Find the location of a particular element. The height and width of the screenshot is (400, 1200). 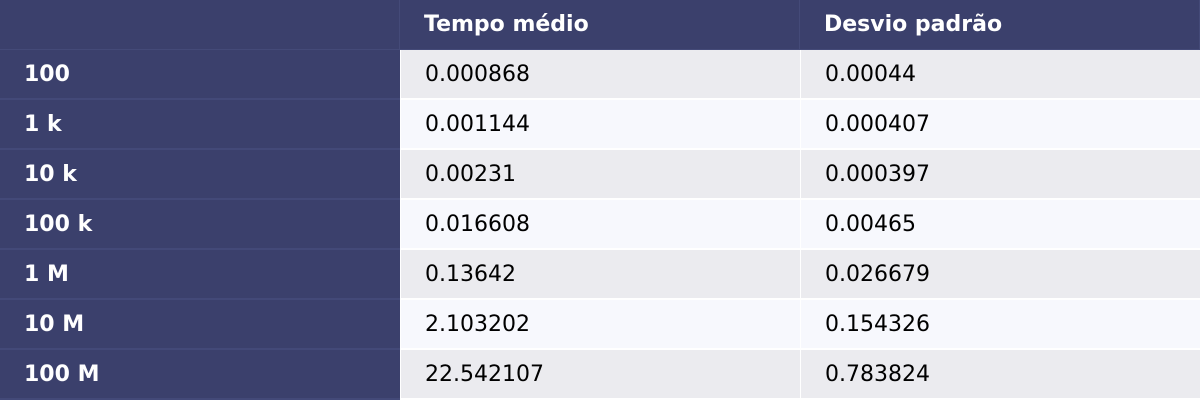

cell-std-dev: 0.000397 is located at coordinates (1000, 175).